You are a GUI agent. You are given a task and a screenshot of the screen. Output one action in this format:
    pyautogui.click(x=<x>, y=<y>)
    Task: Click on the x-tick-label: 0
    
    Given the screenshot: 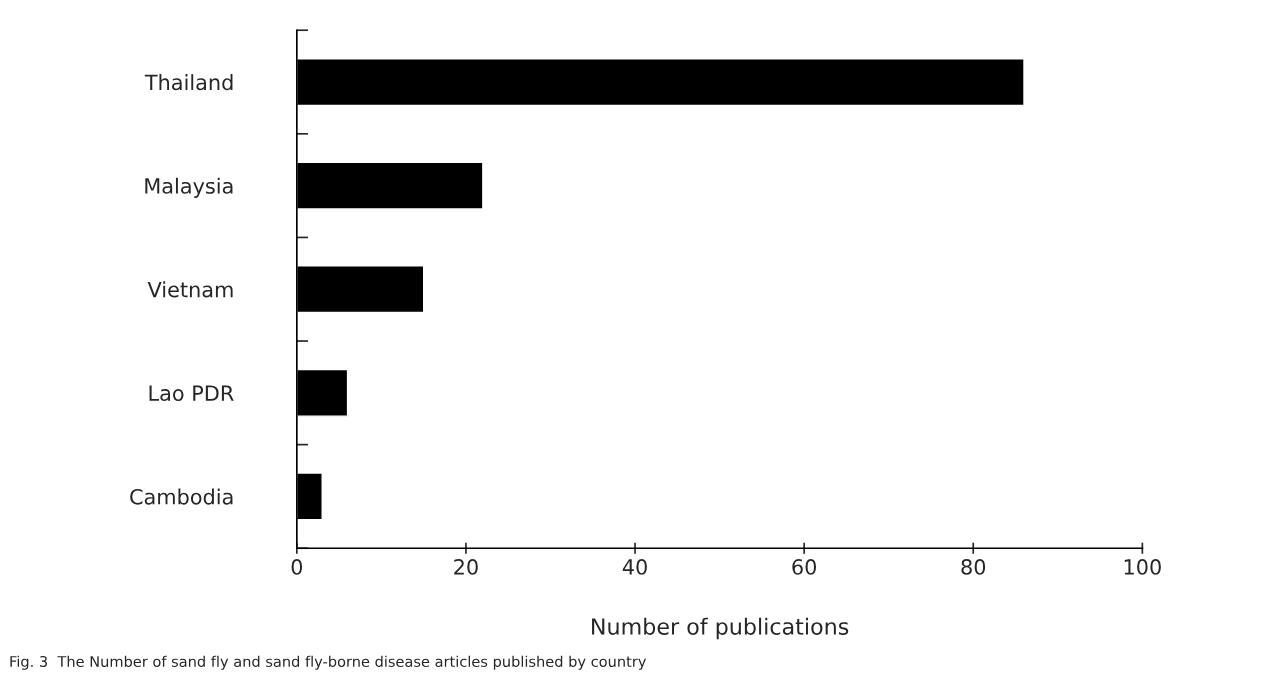 What is the action you would take?
    pyautogui.click(x=297, y=567)
    